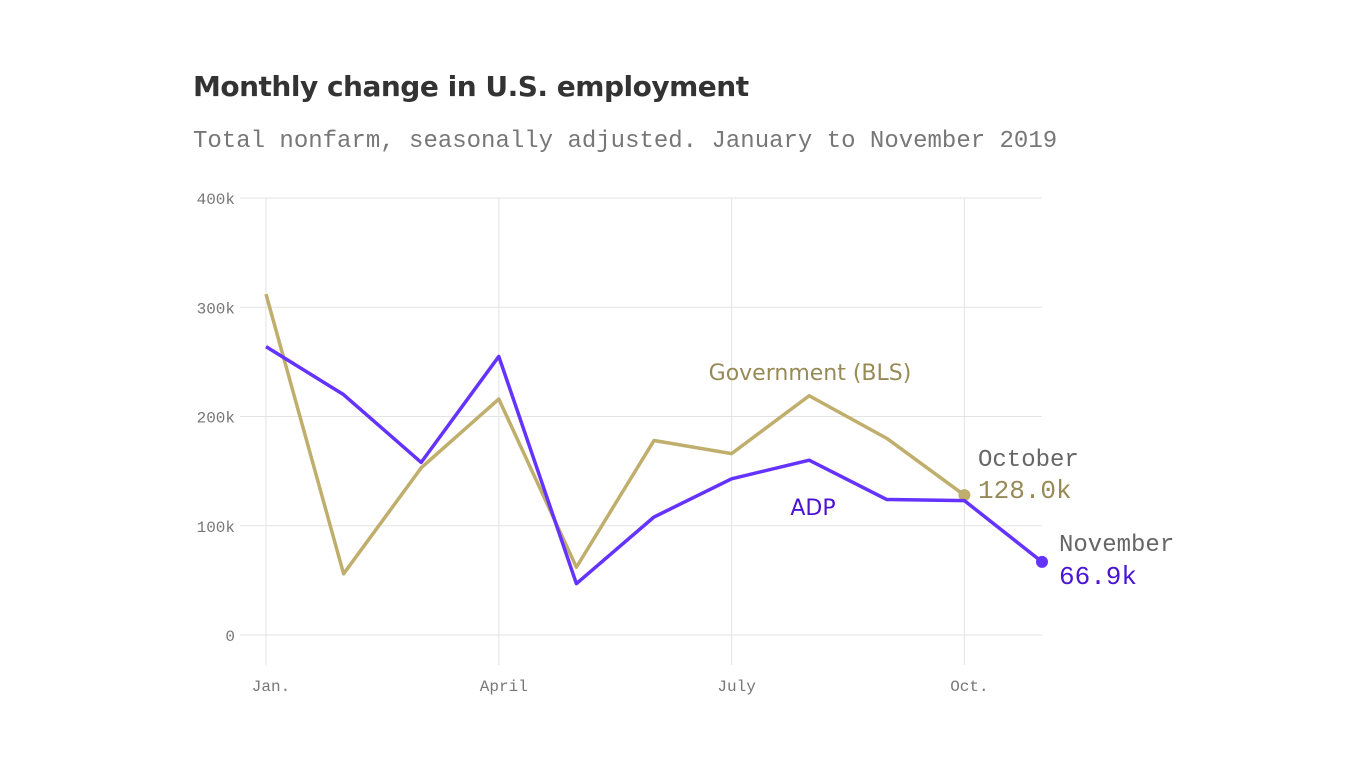 The height and width of the screenshot is (768, 1366). I want to click on end-label-value: 128.0k, so click(1025, 491).